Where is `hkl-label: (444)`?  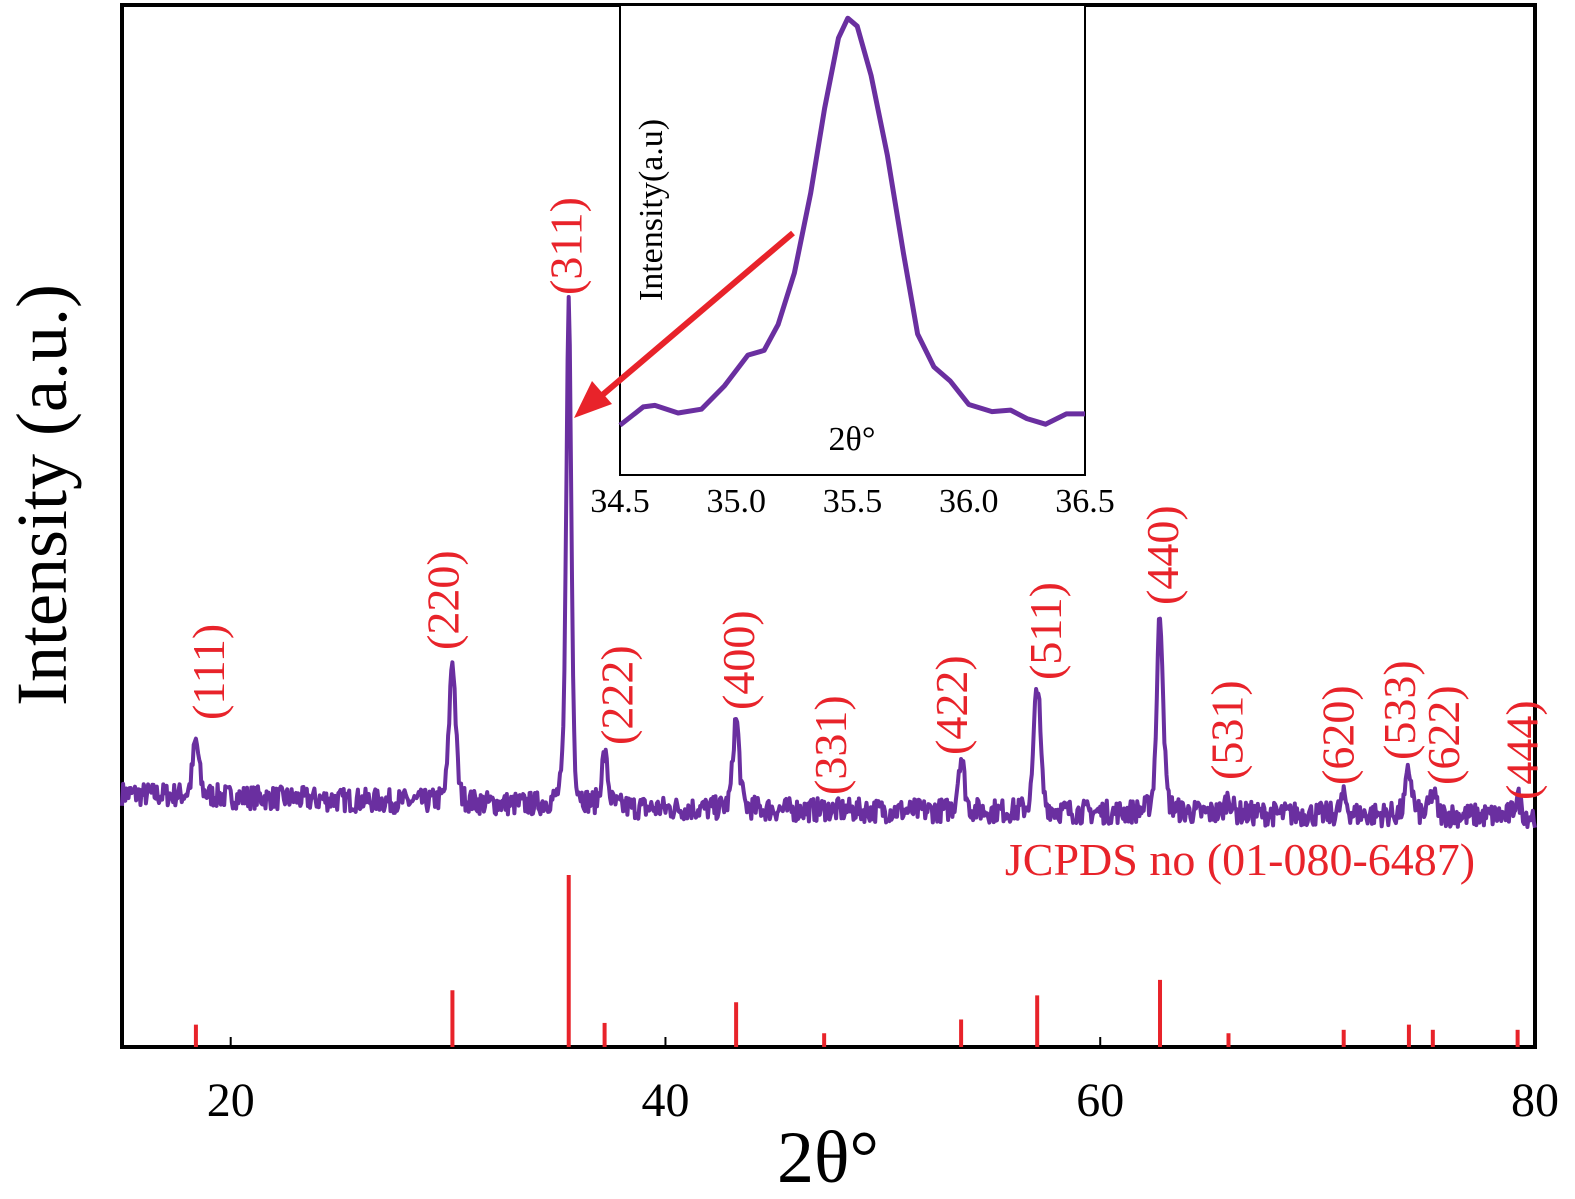
hkl-label: (444) is located at coordinates (1522, 750).